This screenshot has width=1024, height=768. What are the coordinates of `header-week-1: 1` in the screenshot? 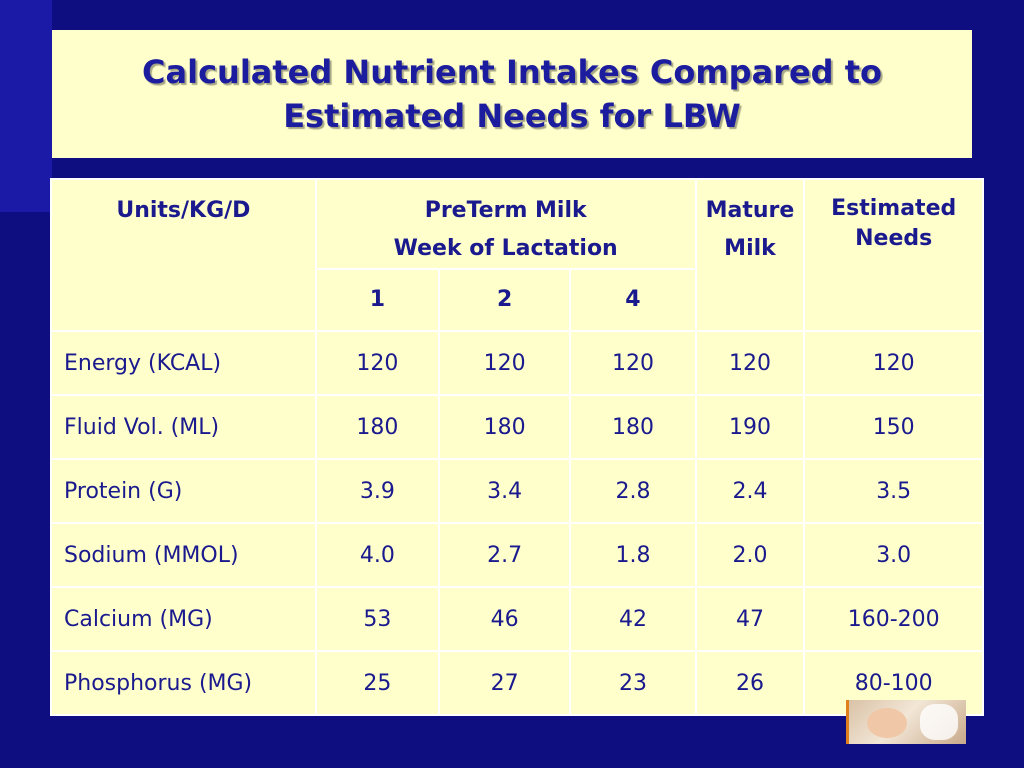 It's located at (377, 300).